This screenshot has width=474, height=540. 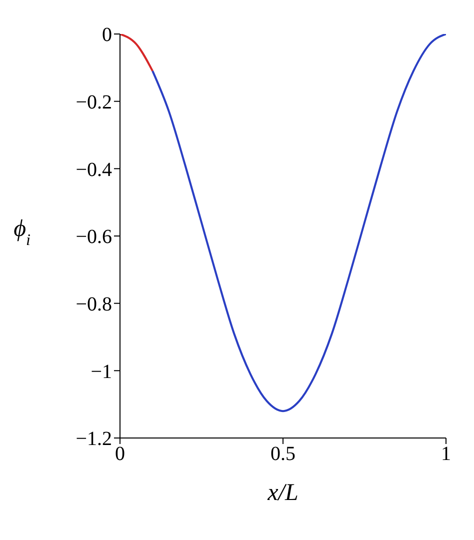 I want to click on x-axis-title: x/L, so click(x=282, y=493).